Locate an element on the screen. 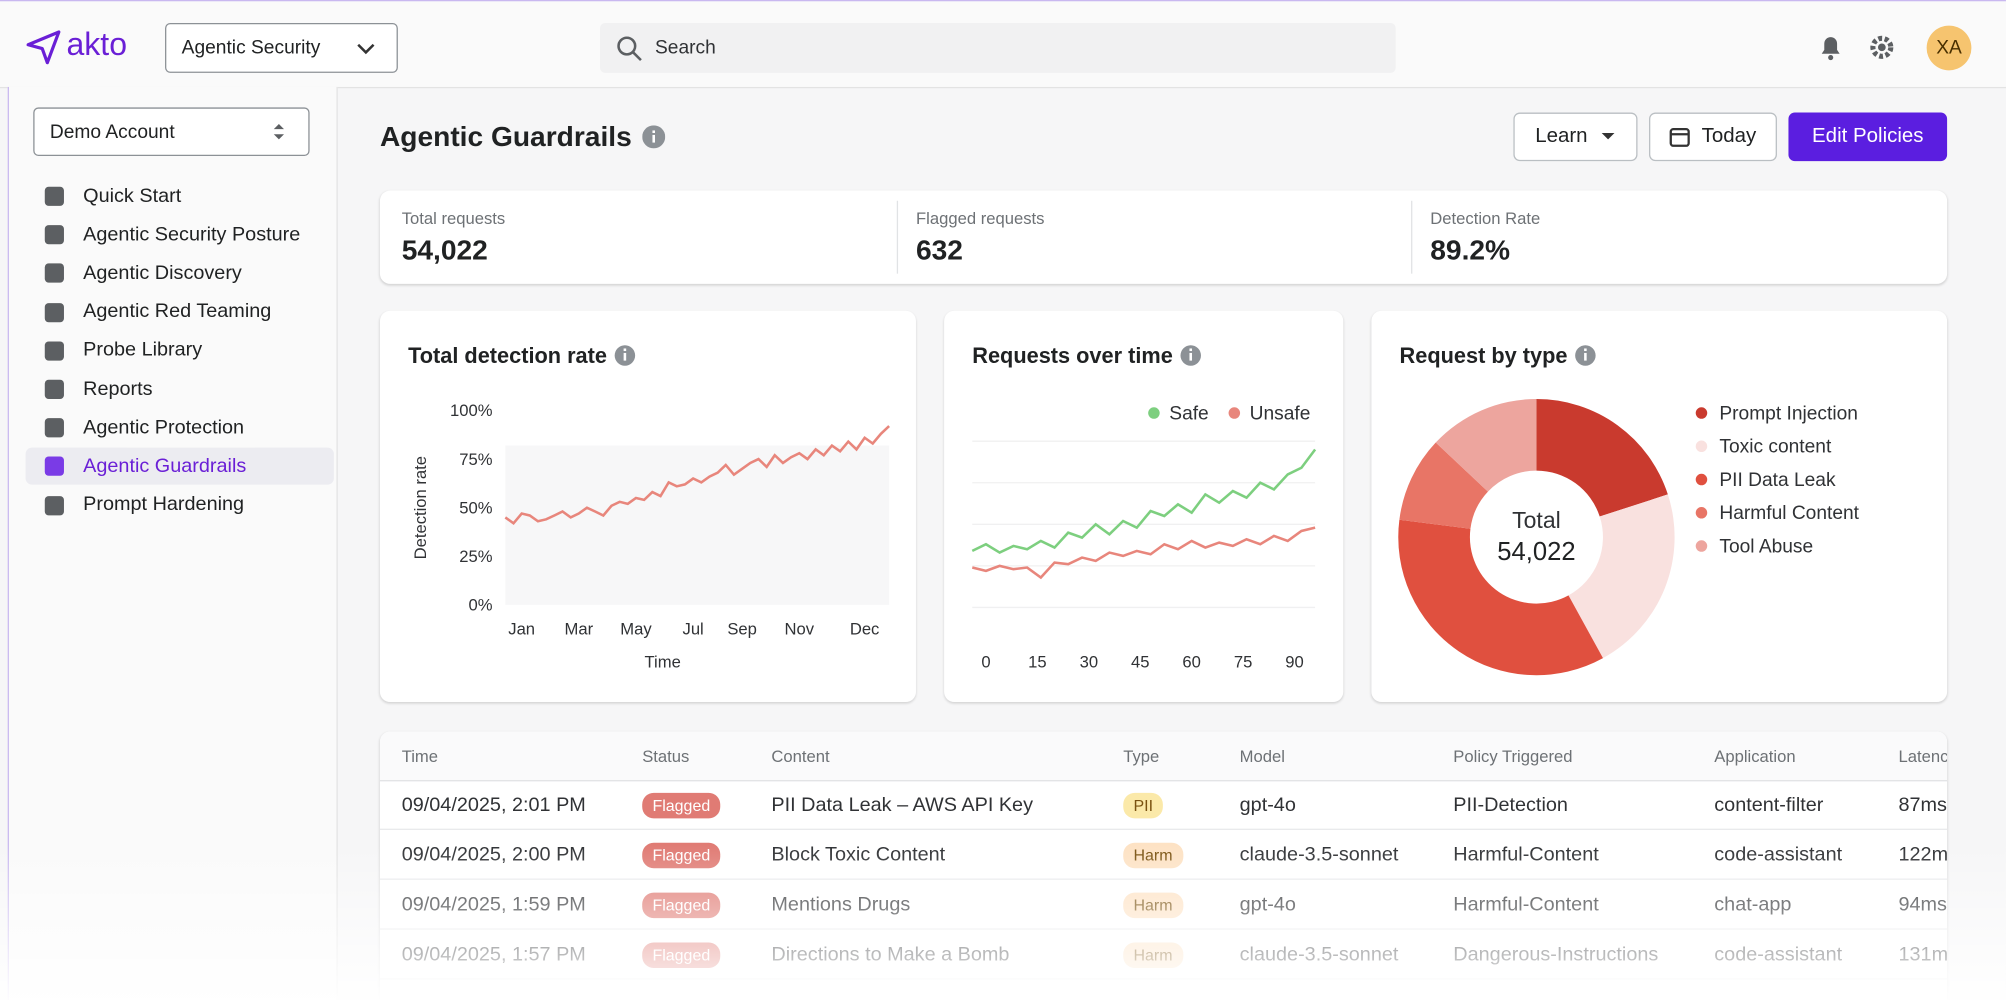  y-tick-label: 75% is located at coordinates (475, 459).